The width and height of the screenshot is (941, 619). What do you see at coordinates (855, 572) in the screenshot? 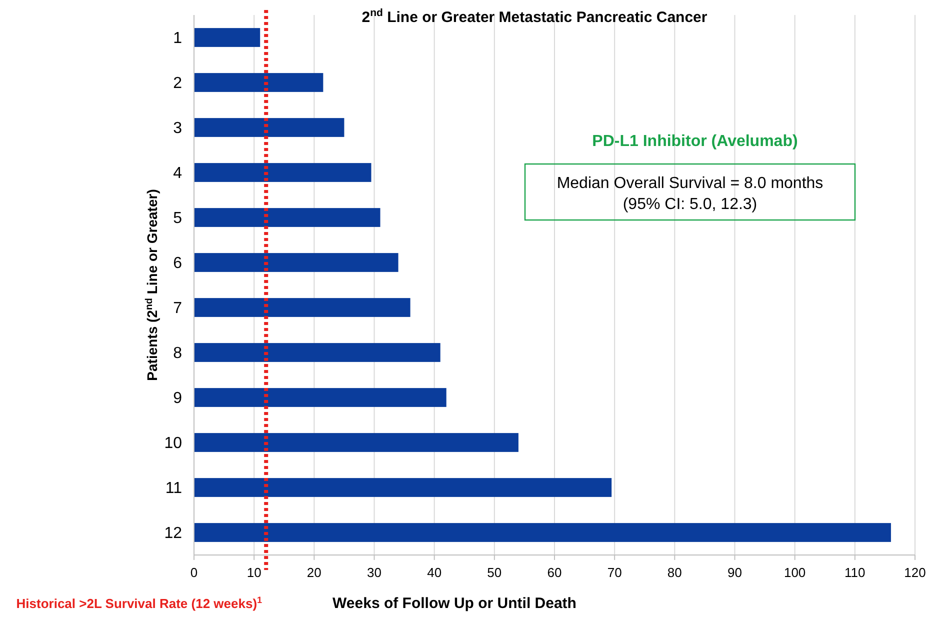
I see `x-tick-label: 110` at bounding box center [855, 572].